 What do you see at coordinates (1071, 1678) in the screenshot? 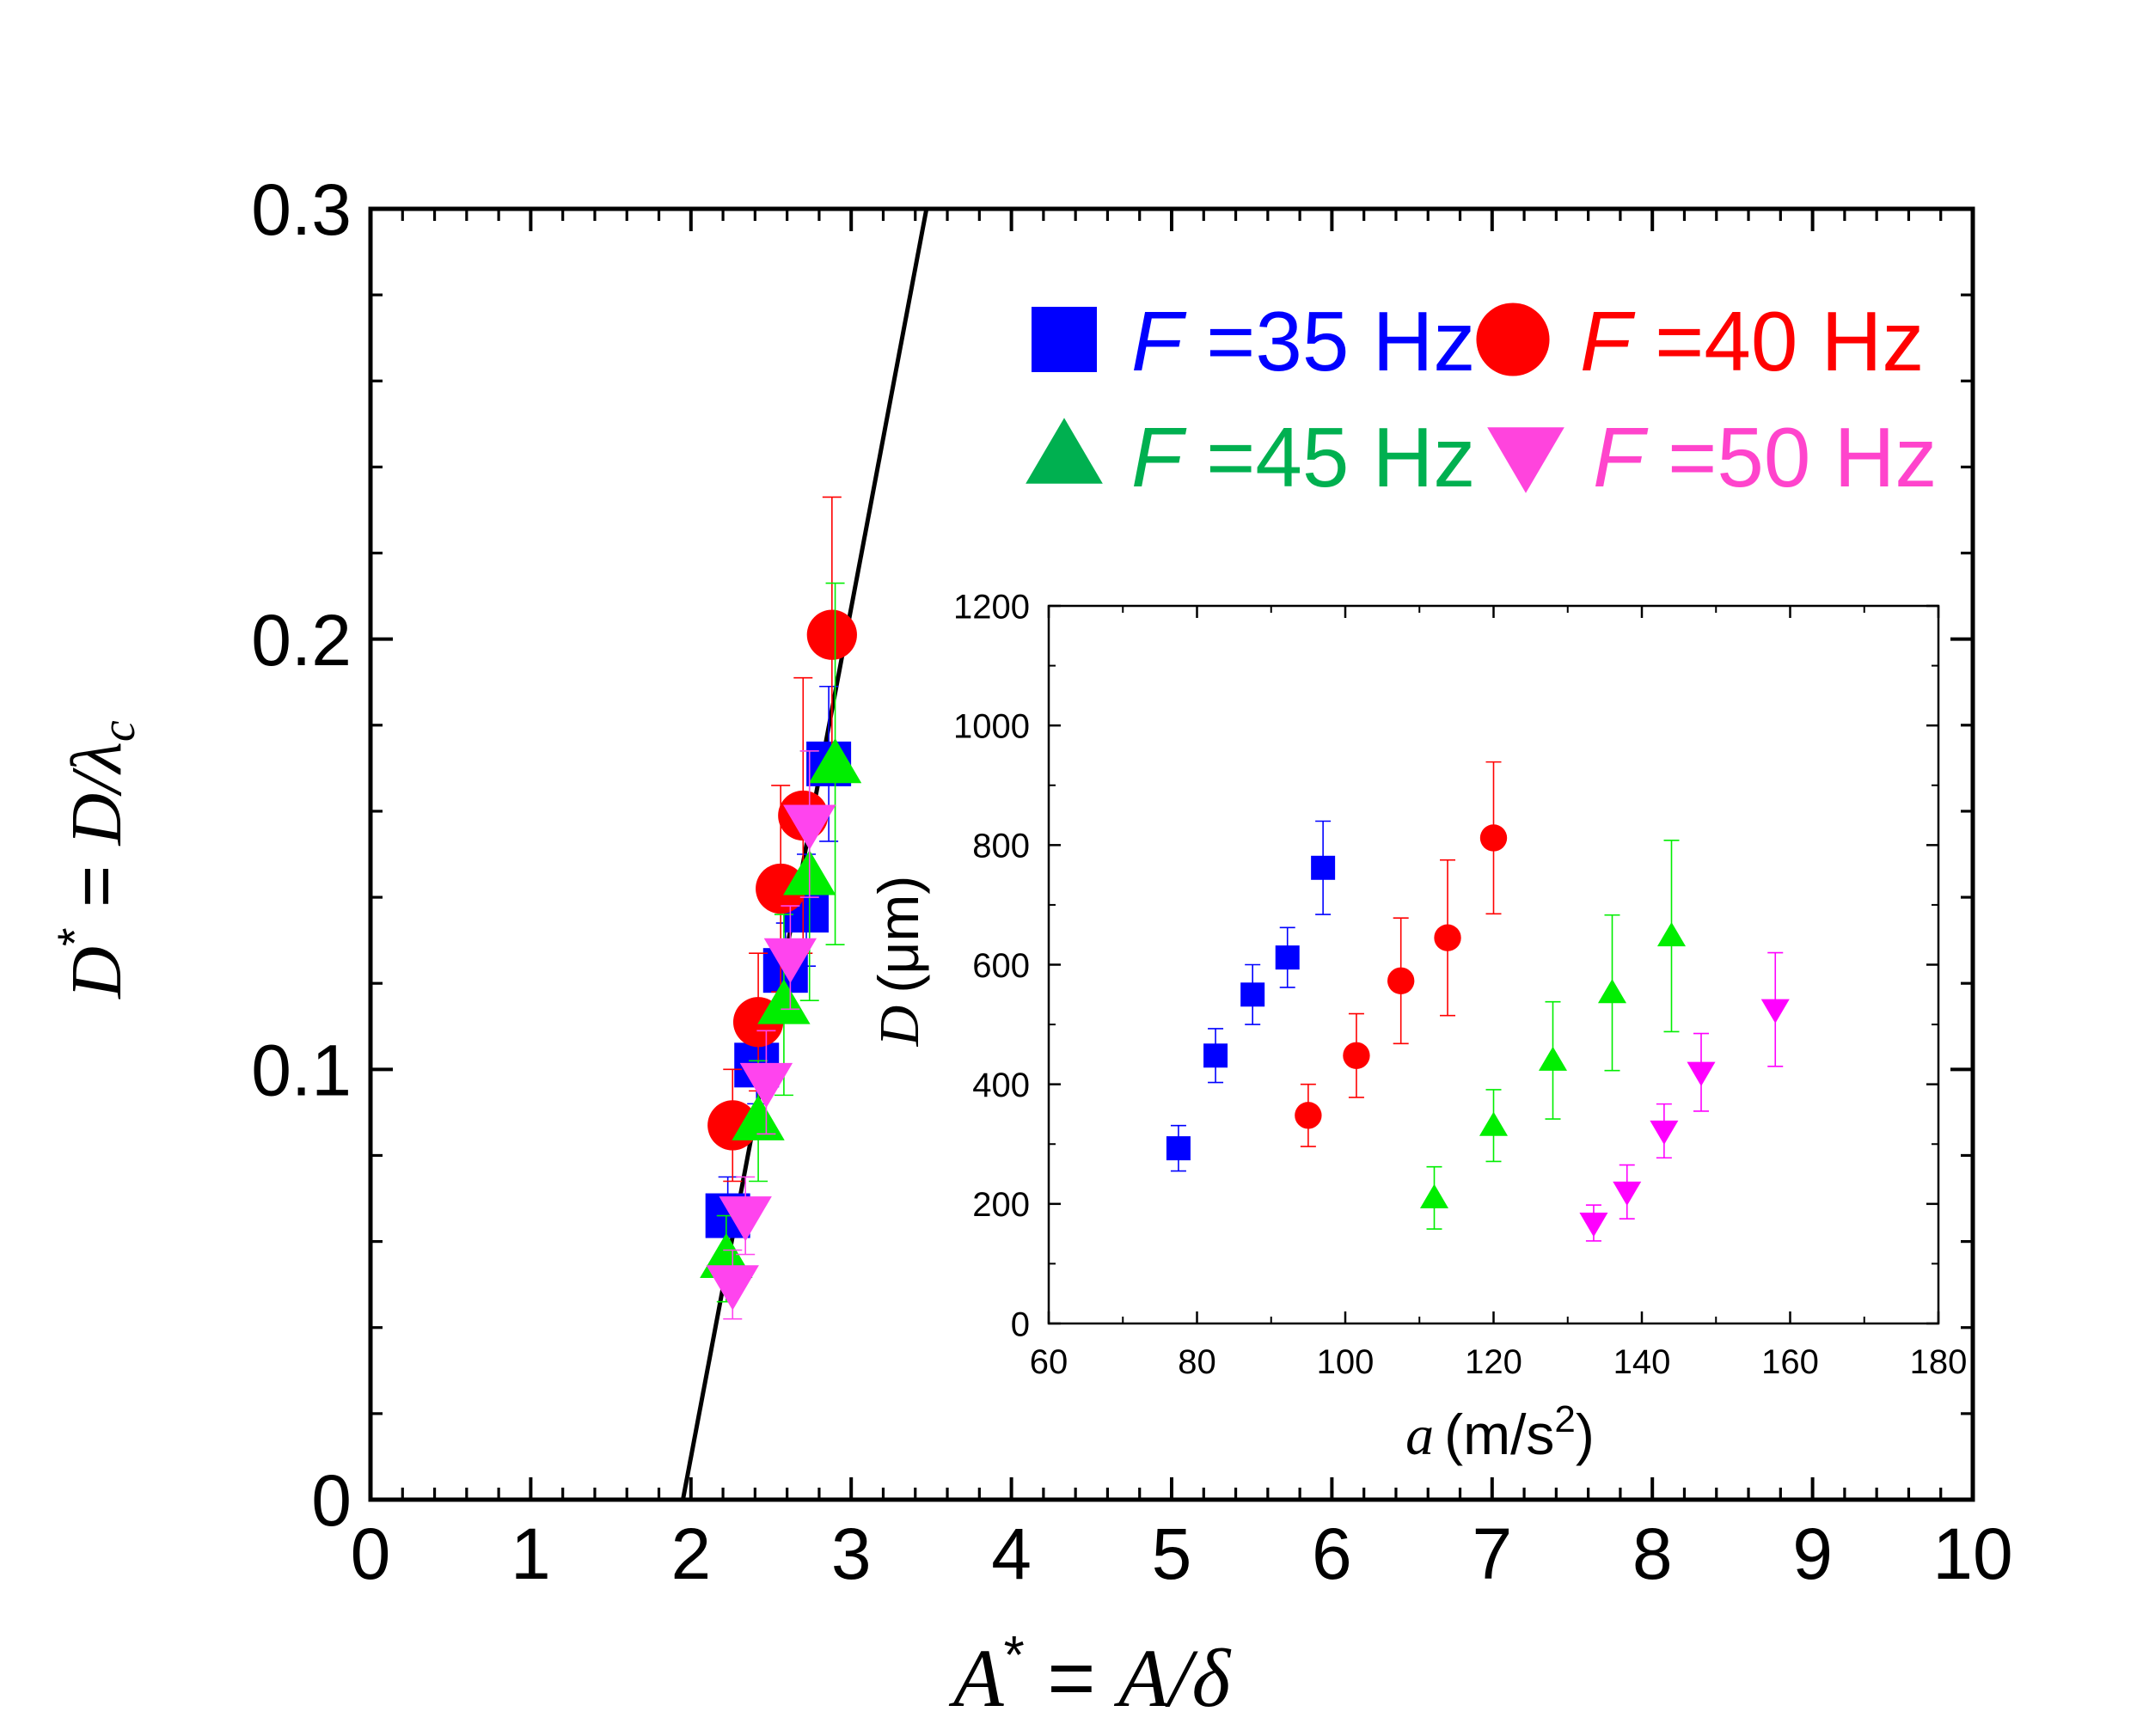
I see `main-x-eq: =` at bounding box center [1071, 1678].